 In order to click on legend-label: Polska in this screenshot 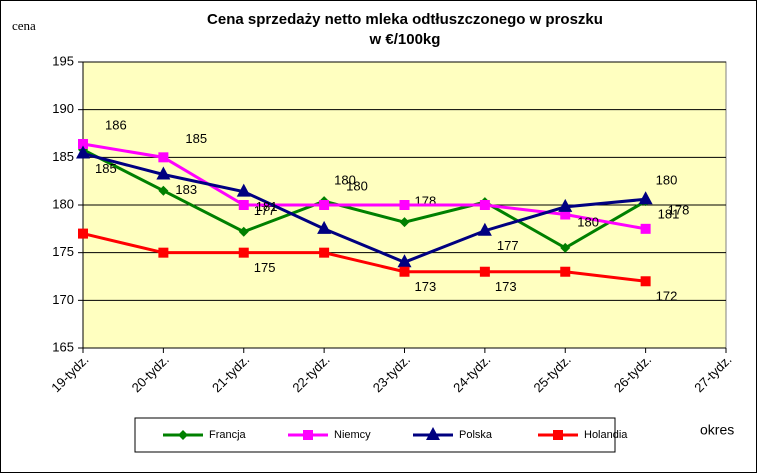, I will do `click(476, 435)`.